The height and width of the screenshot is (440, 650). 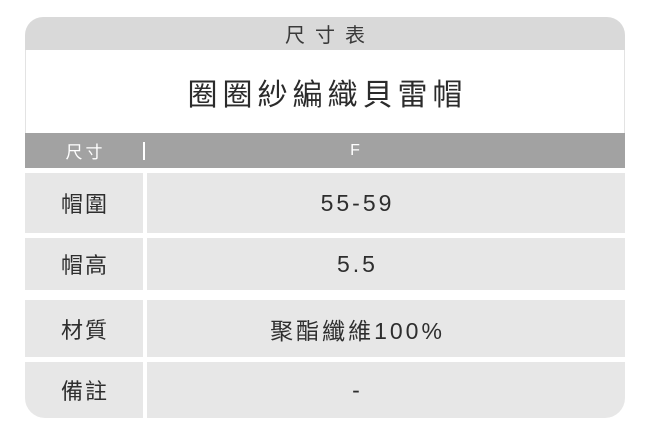 I want to click on row-value: 5.5, so click(x=386, y=264).